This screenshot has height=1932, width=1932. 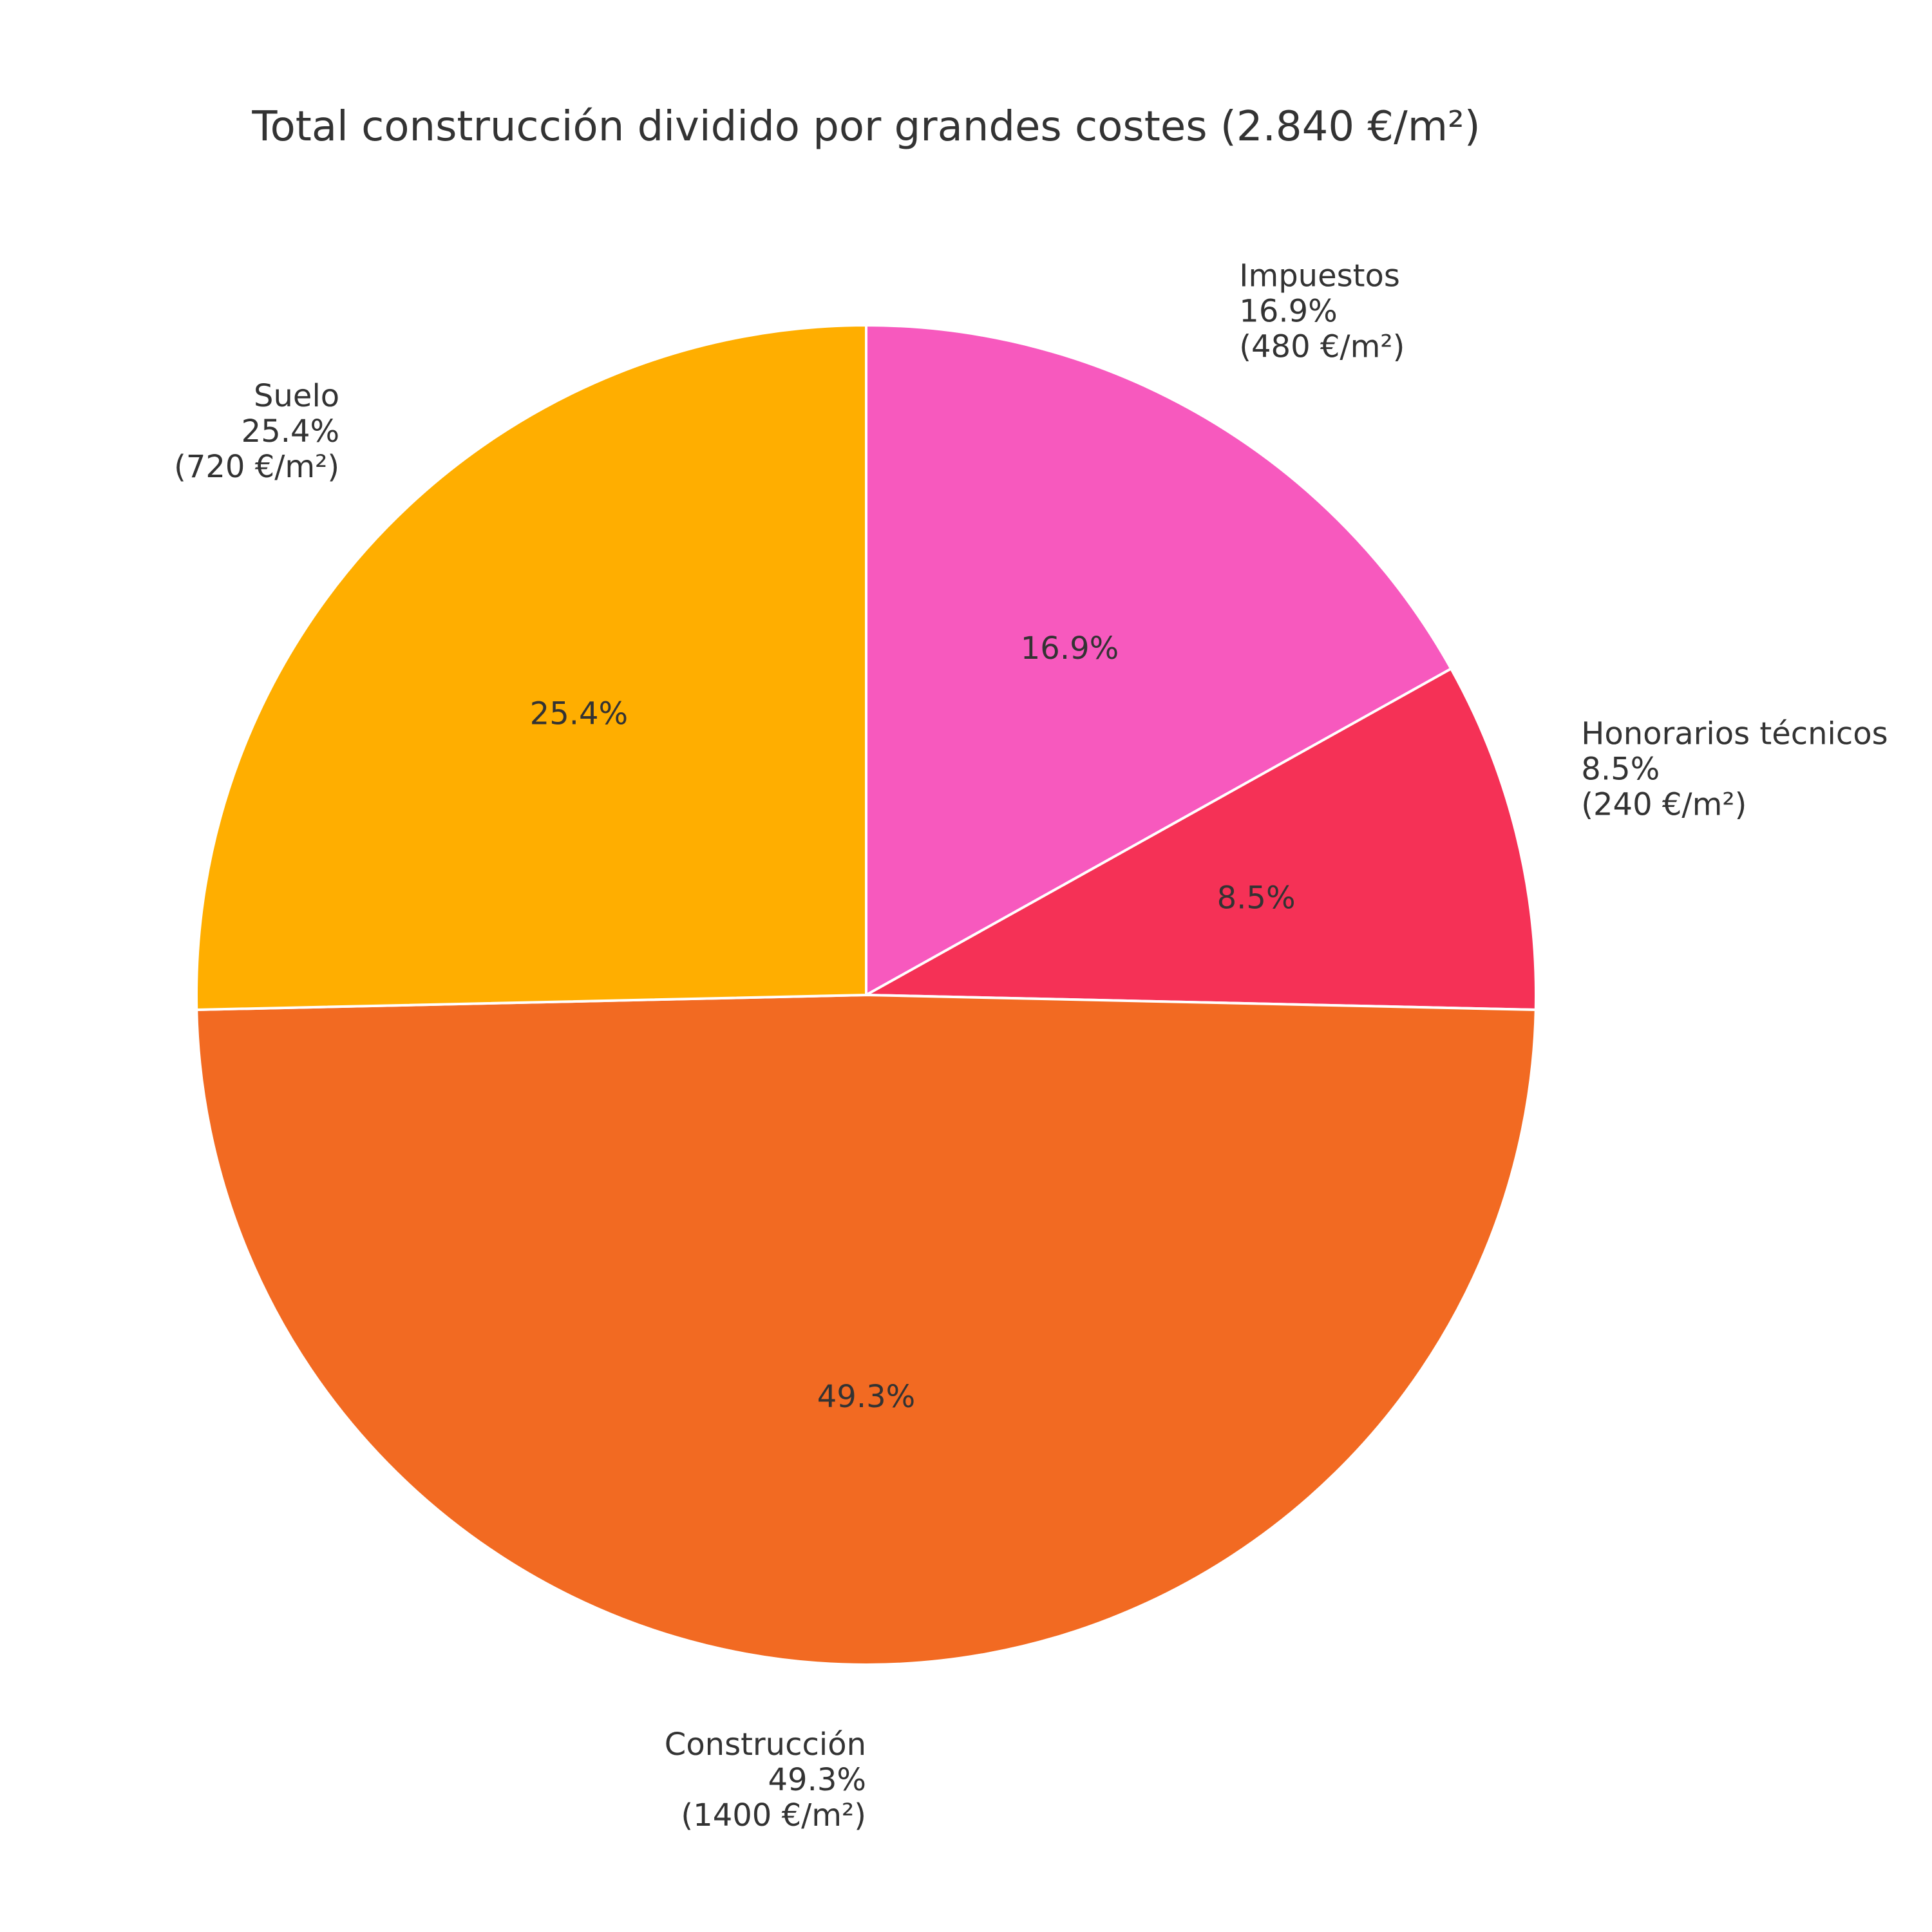 What do you see at coordinates (1319, 276) in the screenshot?
I see `outer-label-category: Impuestos` at bounding box center [1319, 276].